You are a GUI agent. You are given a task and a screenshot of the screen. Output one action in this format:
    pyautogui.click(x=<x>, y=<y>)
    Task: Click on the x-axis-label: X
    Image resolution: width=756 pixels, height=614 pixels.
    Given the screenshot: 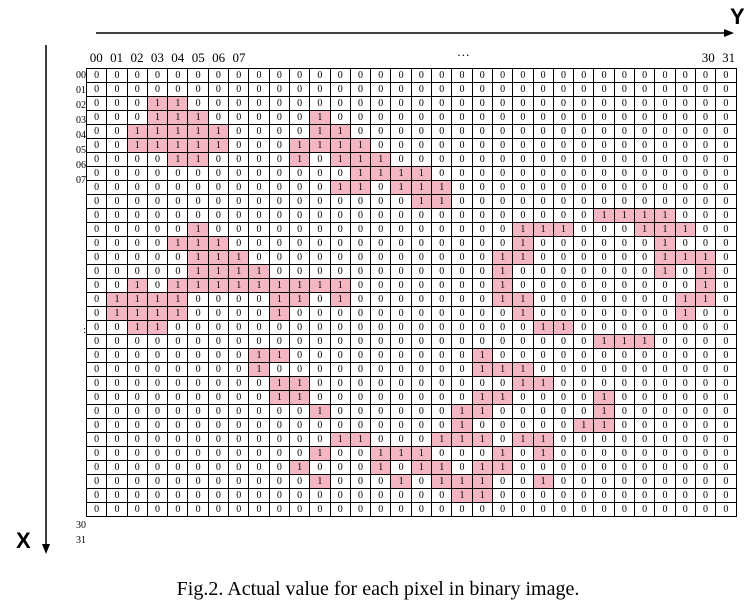 What is the action you would take?
    pyautogui.click(x=23, y=540)
    